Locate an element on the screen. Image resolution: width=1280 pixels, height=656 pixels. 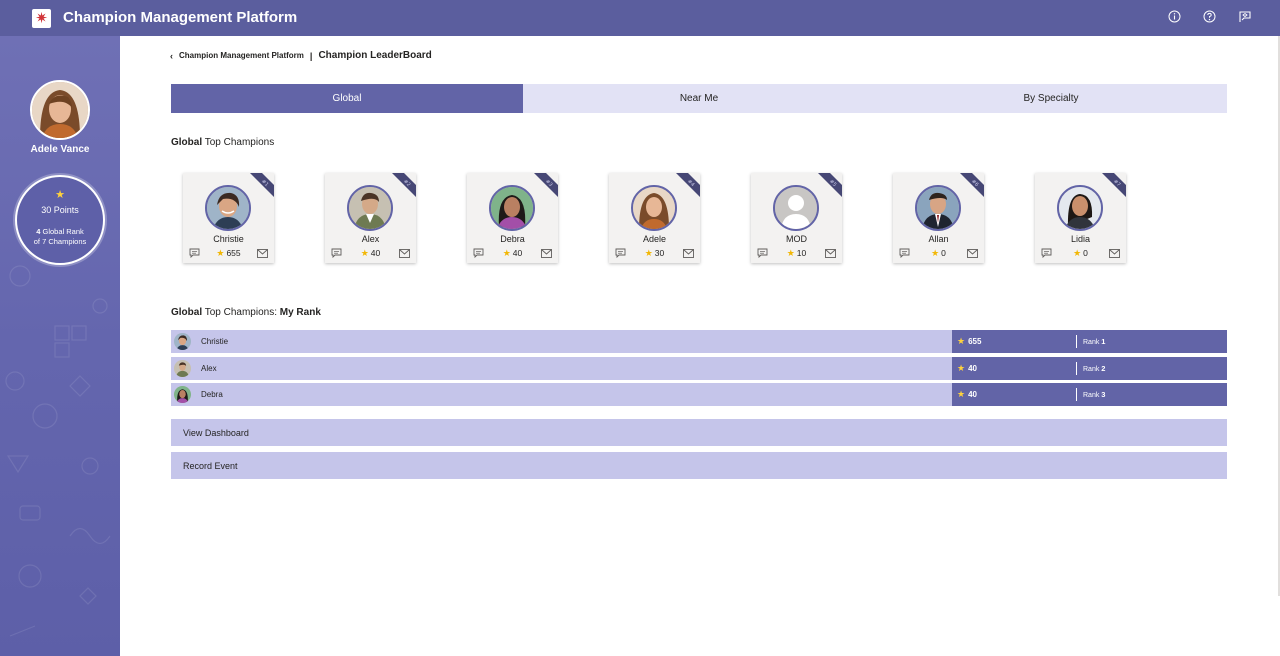
champion-name: Adele is located at coordinates (654, 239).